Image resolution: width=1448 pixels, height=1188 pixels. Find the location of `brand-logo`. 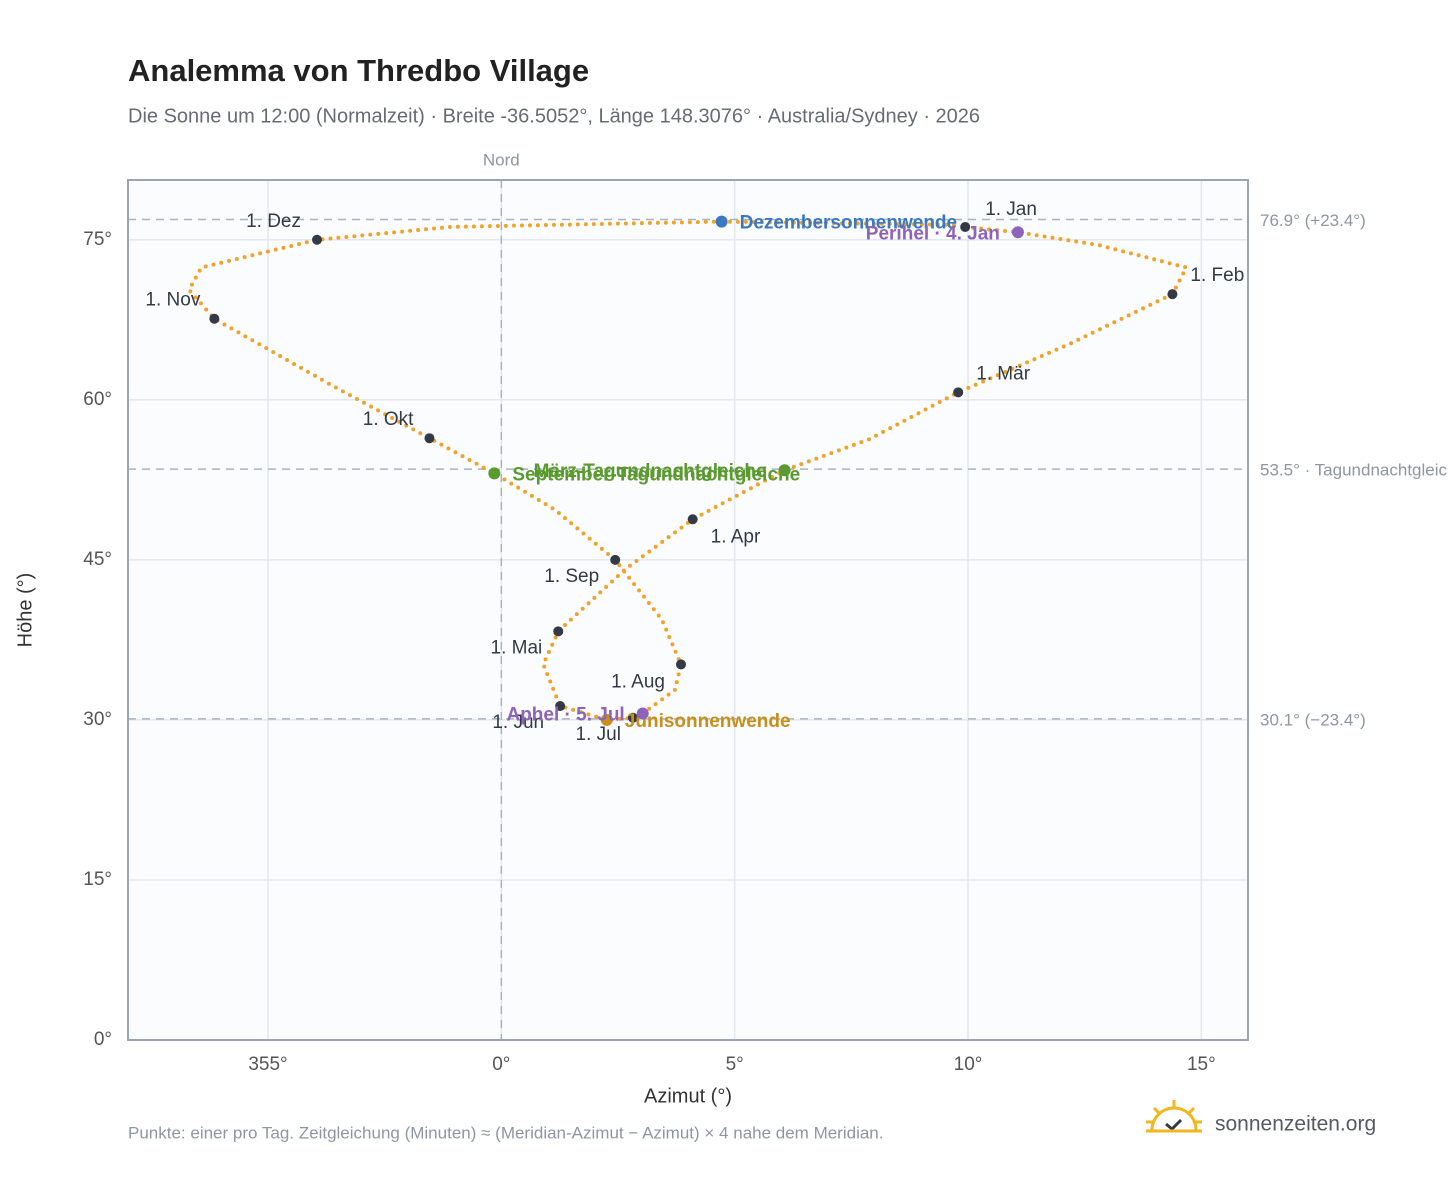

brand-logo is located at coordinates (1174, 1116).